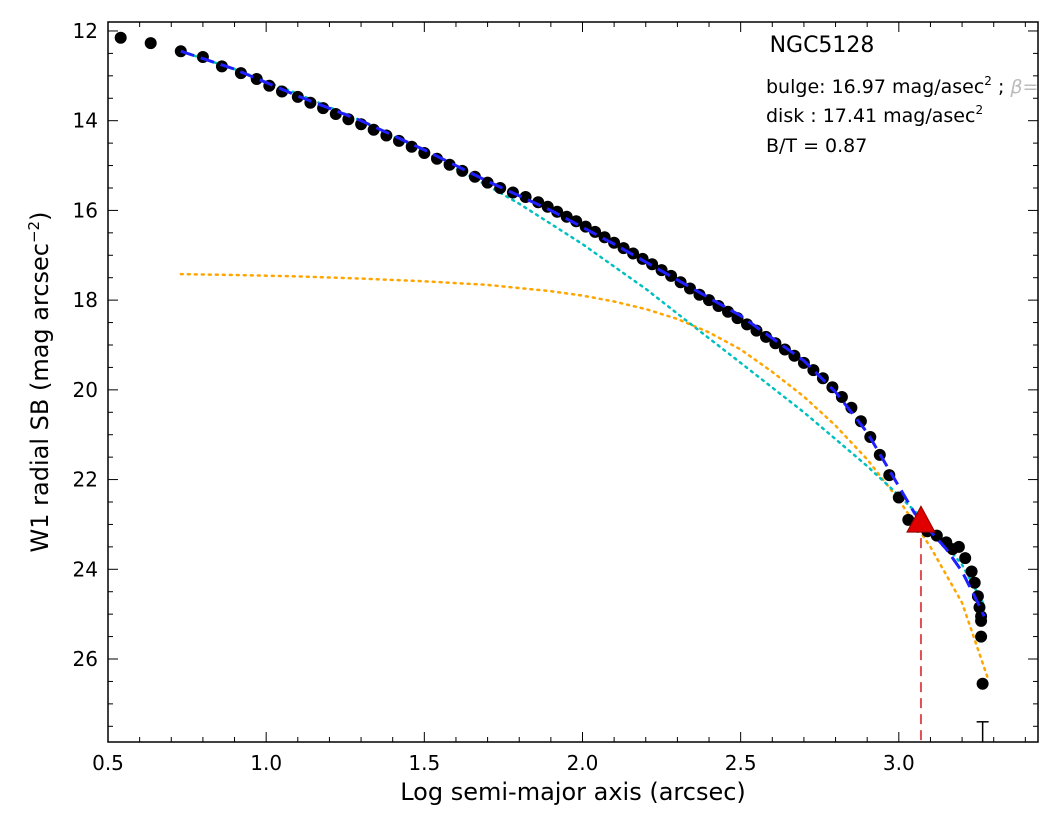 Image resolution: width=1060 pixels, height=828 pixels. Describe the element at coordinates (741, 763) in the screenshot. I see `x-tick-label: 2.5` at that location.